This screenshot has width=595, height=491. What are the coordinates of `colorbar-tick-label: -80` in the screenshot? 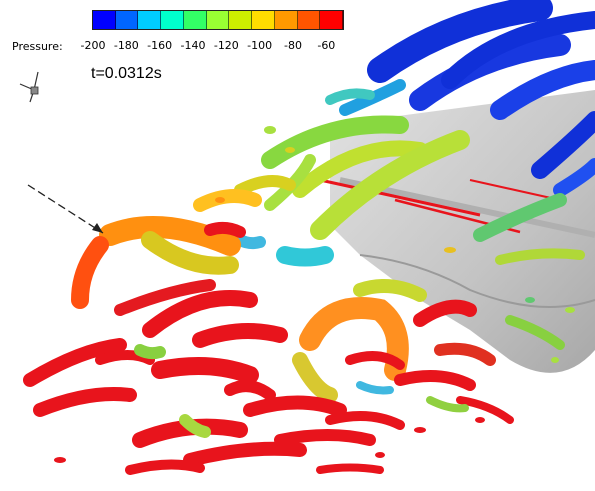 It's located at (293, 45).